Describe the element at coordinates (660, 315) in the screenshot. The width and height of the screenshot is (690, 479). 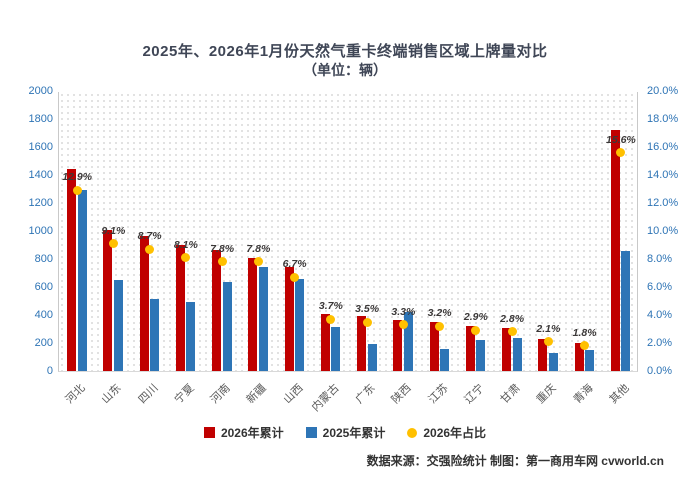
I see `y-axis-right-tick: 4.0%` at that location.